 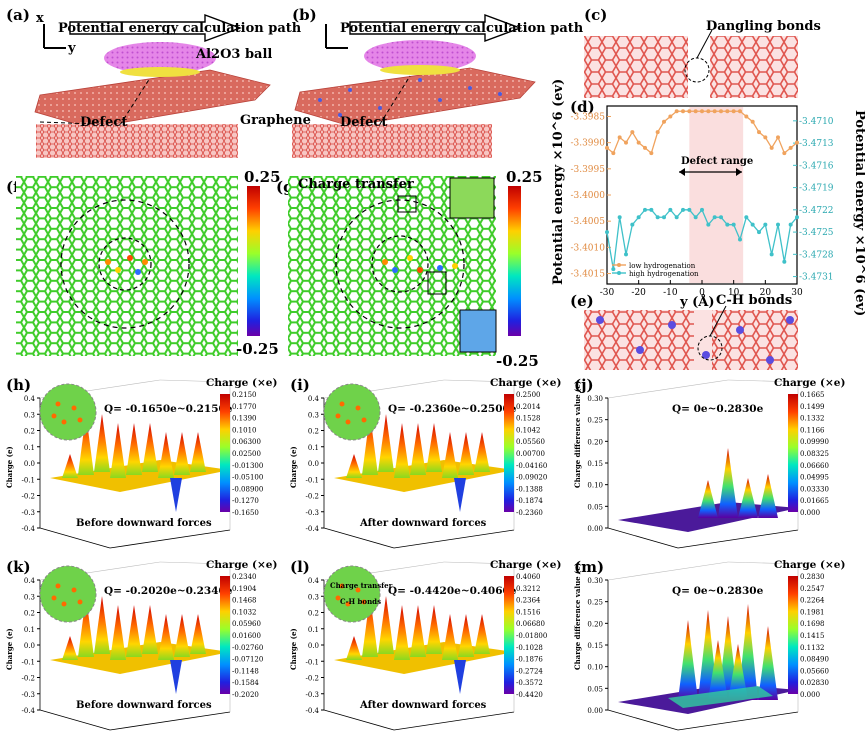 What do you see at coordinates (29, 529) in the screenshot?
I see `z-tick-label: -0.4` at bounding box center [29, 529].